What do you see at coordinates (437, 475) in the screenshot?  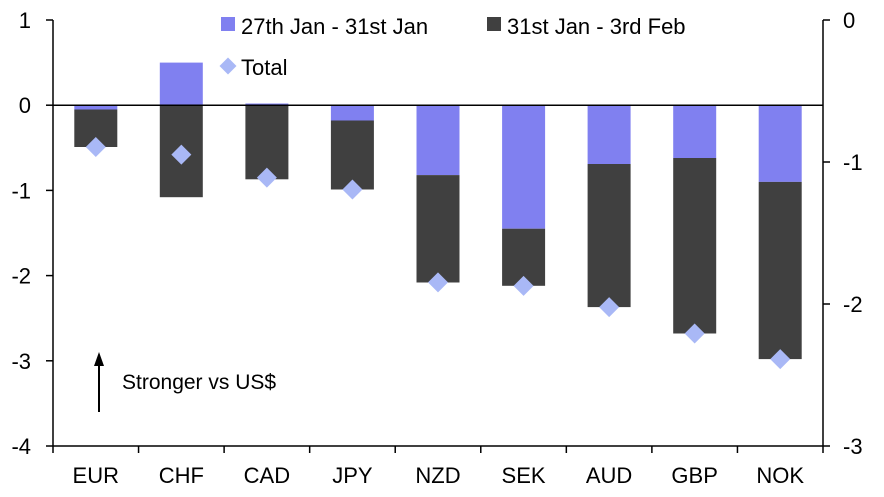 I see `x-tick-label-nzd: NZD` at bounding box center [437, 475].